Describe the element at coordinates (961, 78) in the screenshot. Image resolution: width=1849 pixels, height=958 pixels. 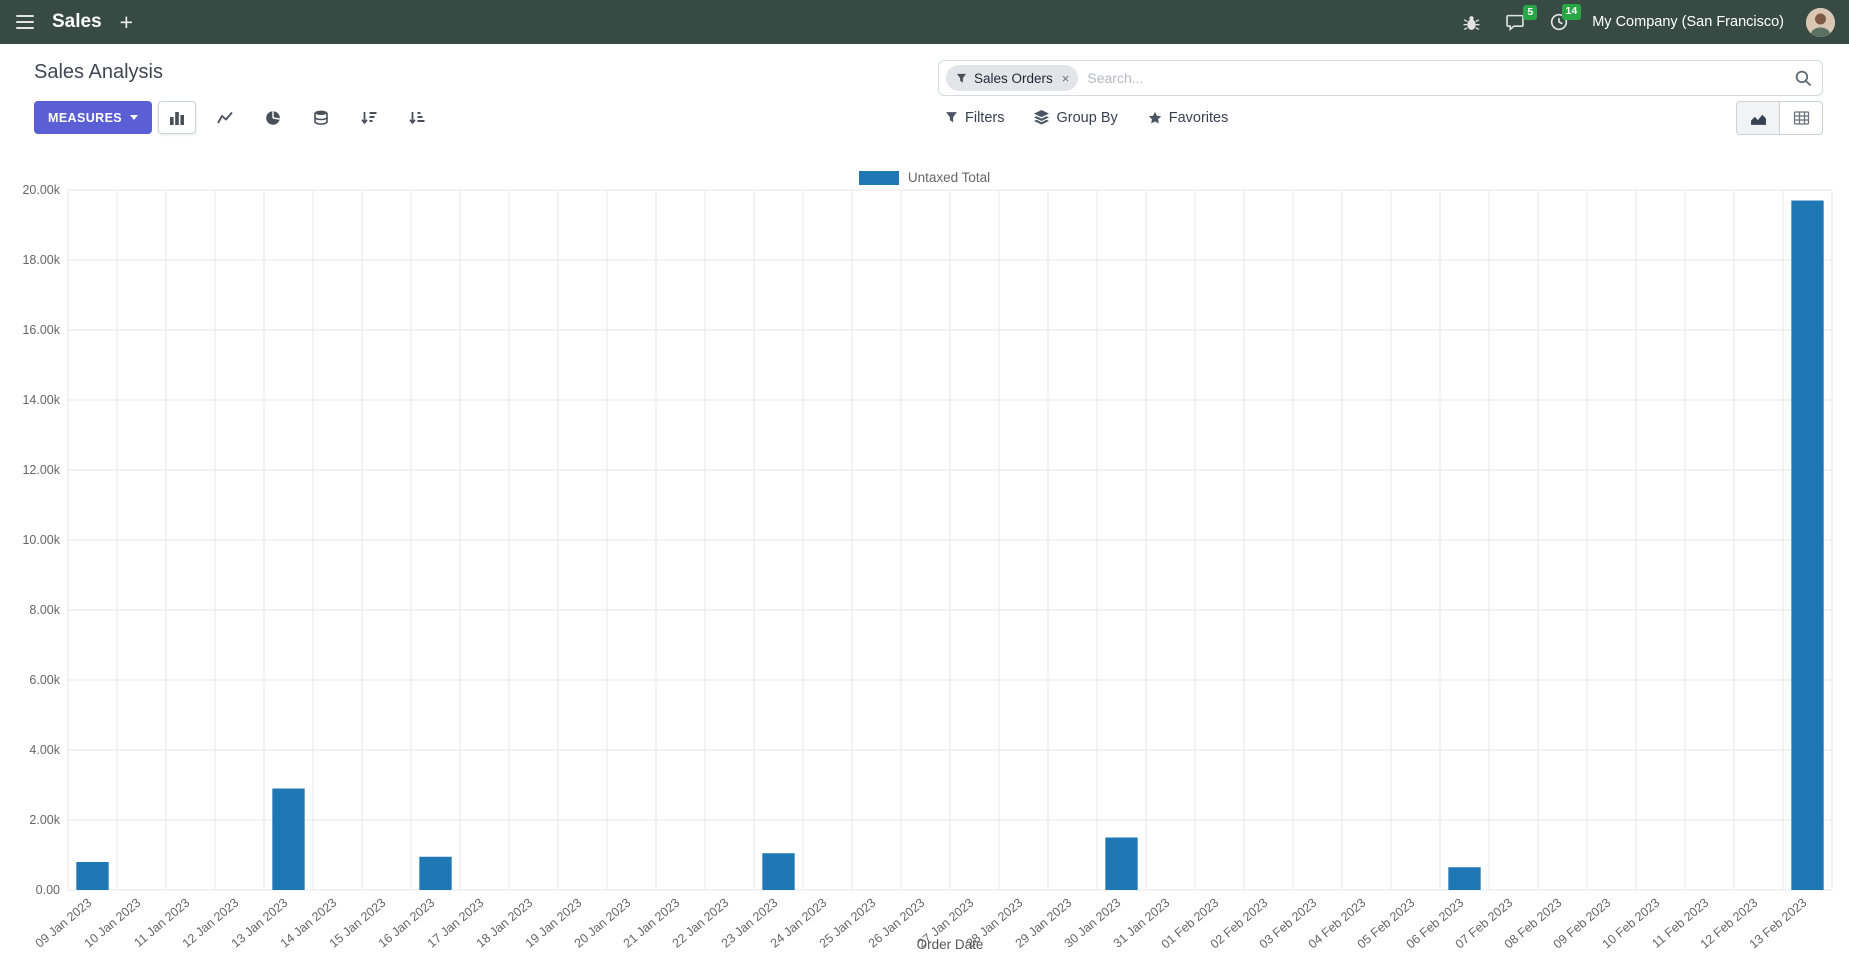
I see `filter-facet-icon` at that location.